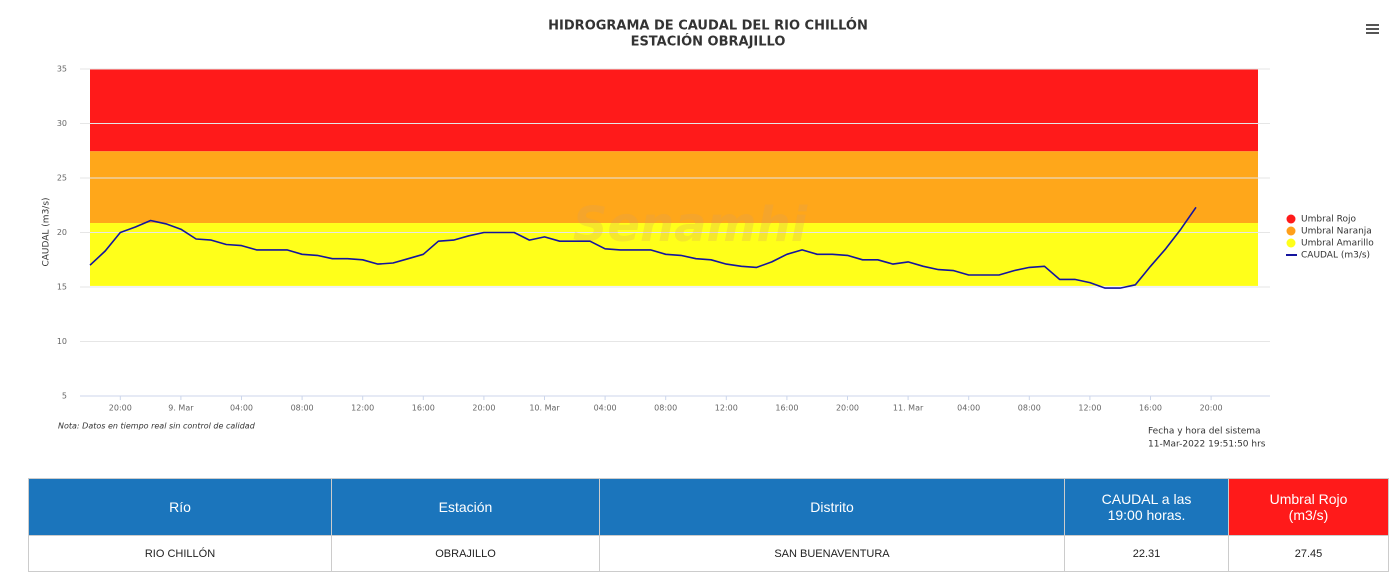  Describe the element at coordinates (1146, 507) in the screenshot. I see `header-cell: CAUDAL a las 19:00 horas.` at that location.